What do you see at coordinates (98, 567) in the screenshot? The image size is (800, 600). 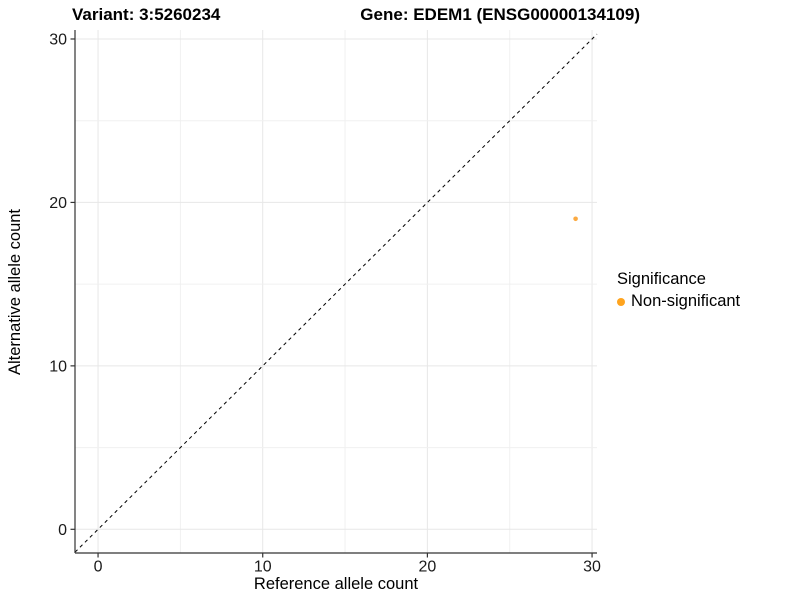 I see `x-tick-label: 0` at bounding box center [98, 567].